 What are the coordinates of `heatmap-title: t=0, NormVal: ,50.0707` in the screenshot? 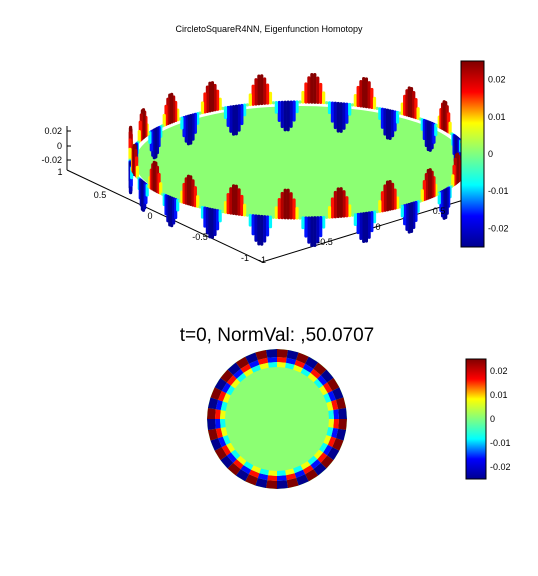 It's located at (277, 335).